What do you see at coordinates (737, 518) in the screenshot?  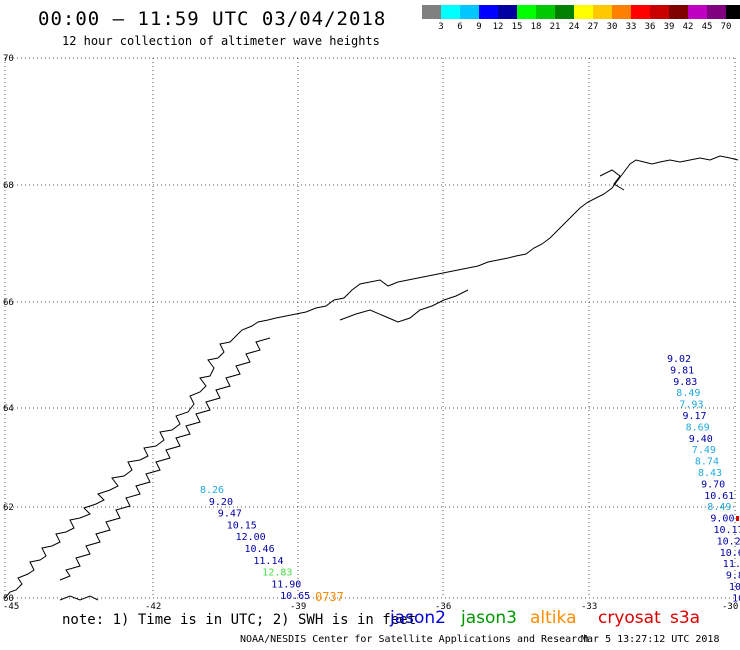 I see `track-edge-marker` at bounding box center [737, 518].